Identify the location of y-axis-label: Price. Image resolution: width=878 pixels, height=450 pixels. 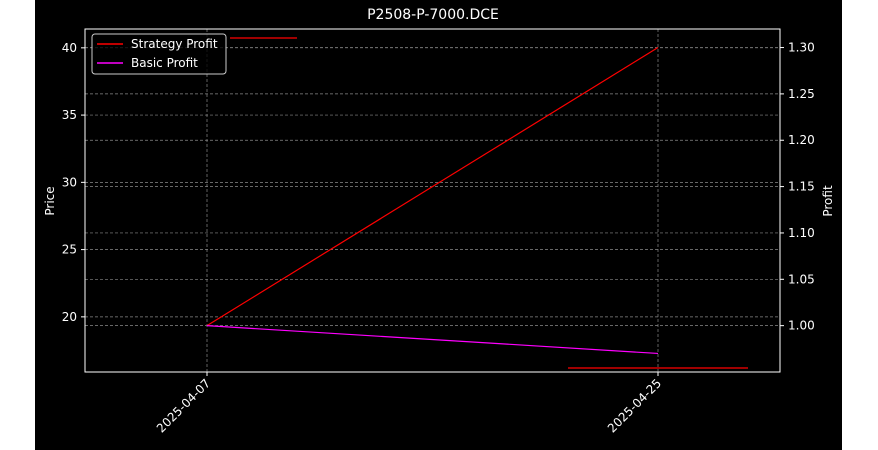
(50, 200).